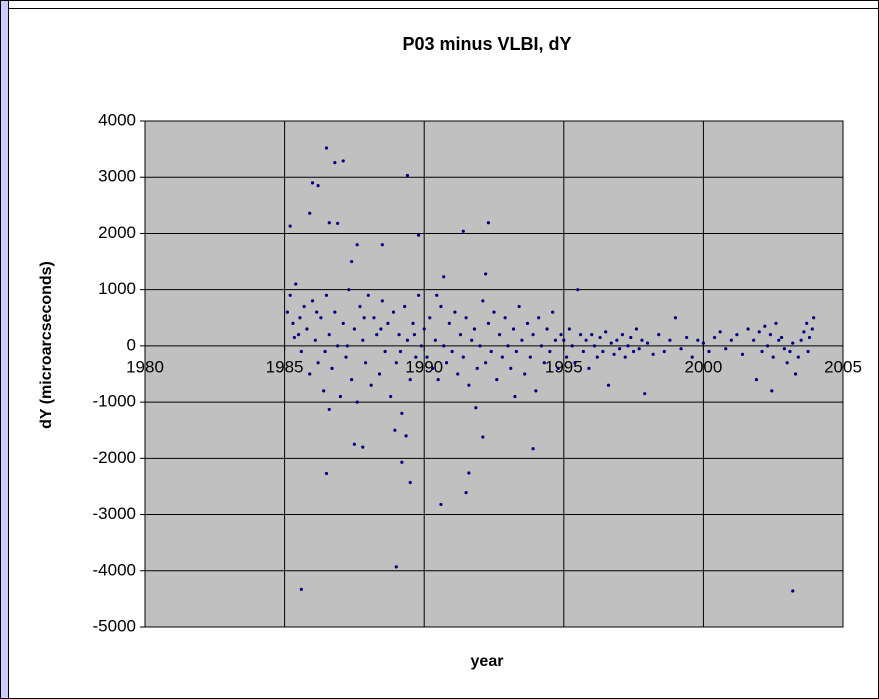  What do you see at coordinates (703, 366) in the screenshot?
I see `x-tick-label: 2000` at bounding box center [703, 366].